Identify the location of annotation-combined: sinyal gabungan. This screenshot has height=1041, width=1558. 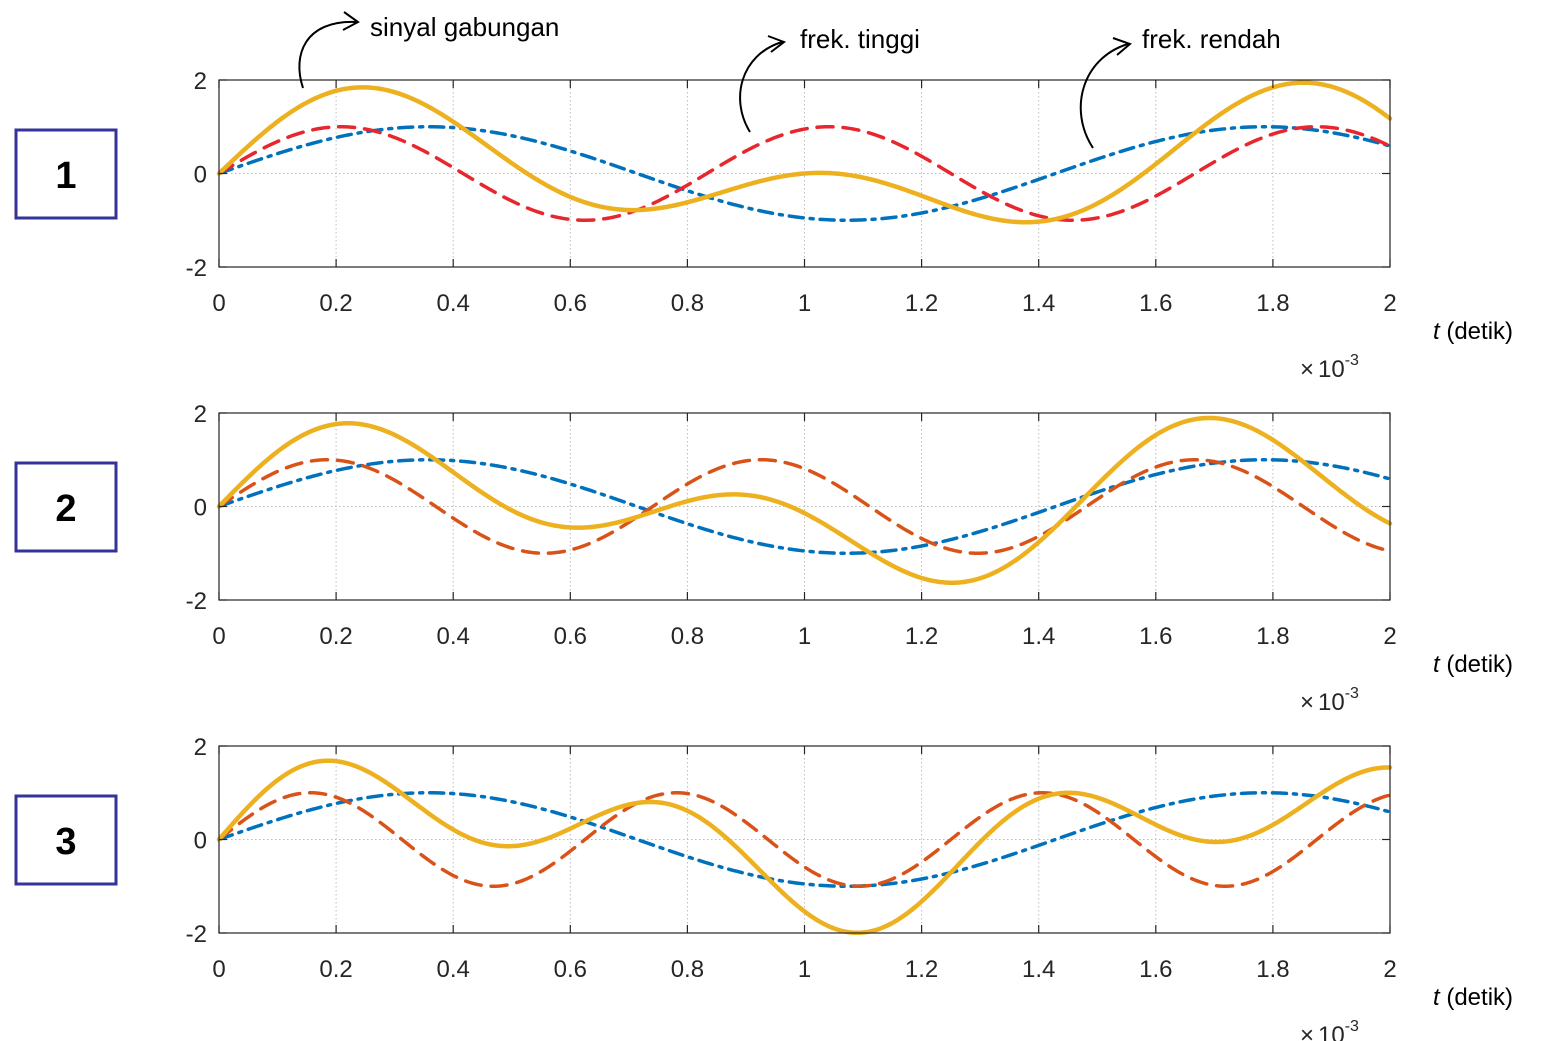
(464, 27).